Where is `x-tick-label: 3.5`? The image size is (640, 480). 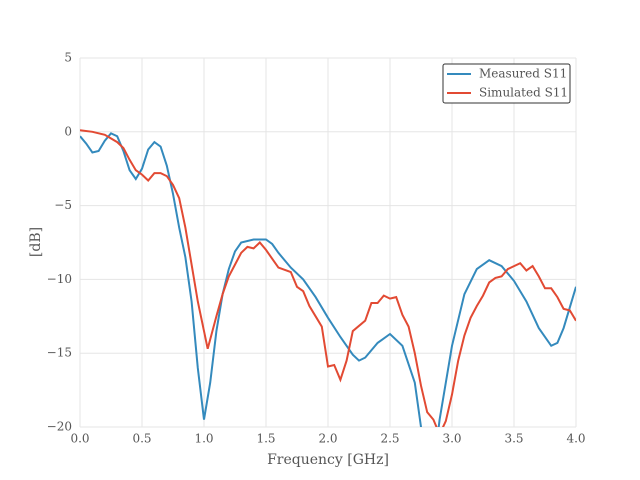 x-tick-label: 3.5 is located at coordinates (513, 439).